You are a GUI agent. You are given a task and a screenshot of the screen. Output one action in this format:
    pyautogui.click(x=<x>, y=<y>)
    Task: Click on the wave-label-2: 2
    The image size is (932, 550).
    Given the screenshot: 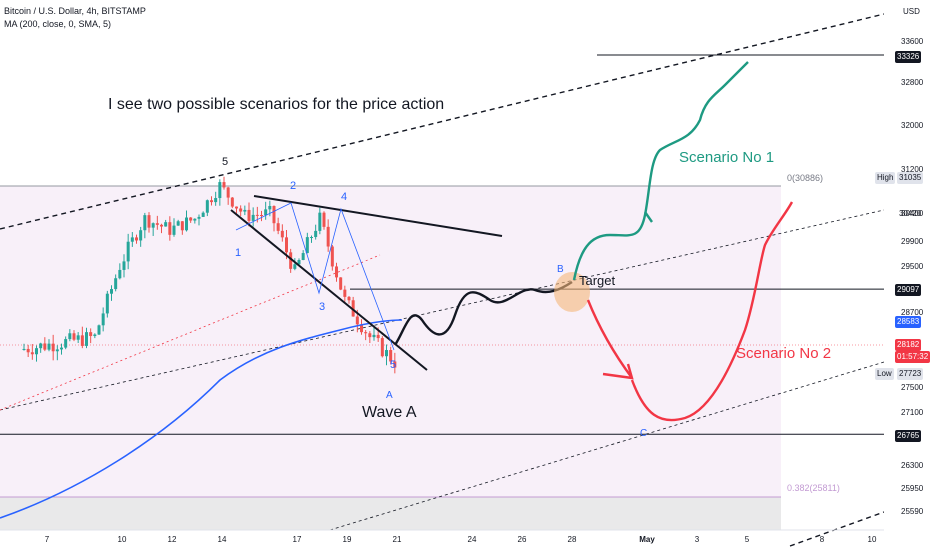 What is the action you would take?
    pyautogui.click(x=293, y=186)
    